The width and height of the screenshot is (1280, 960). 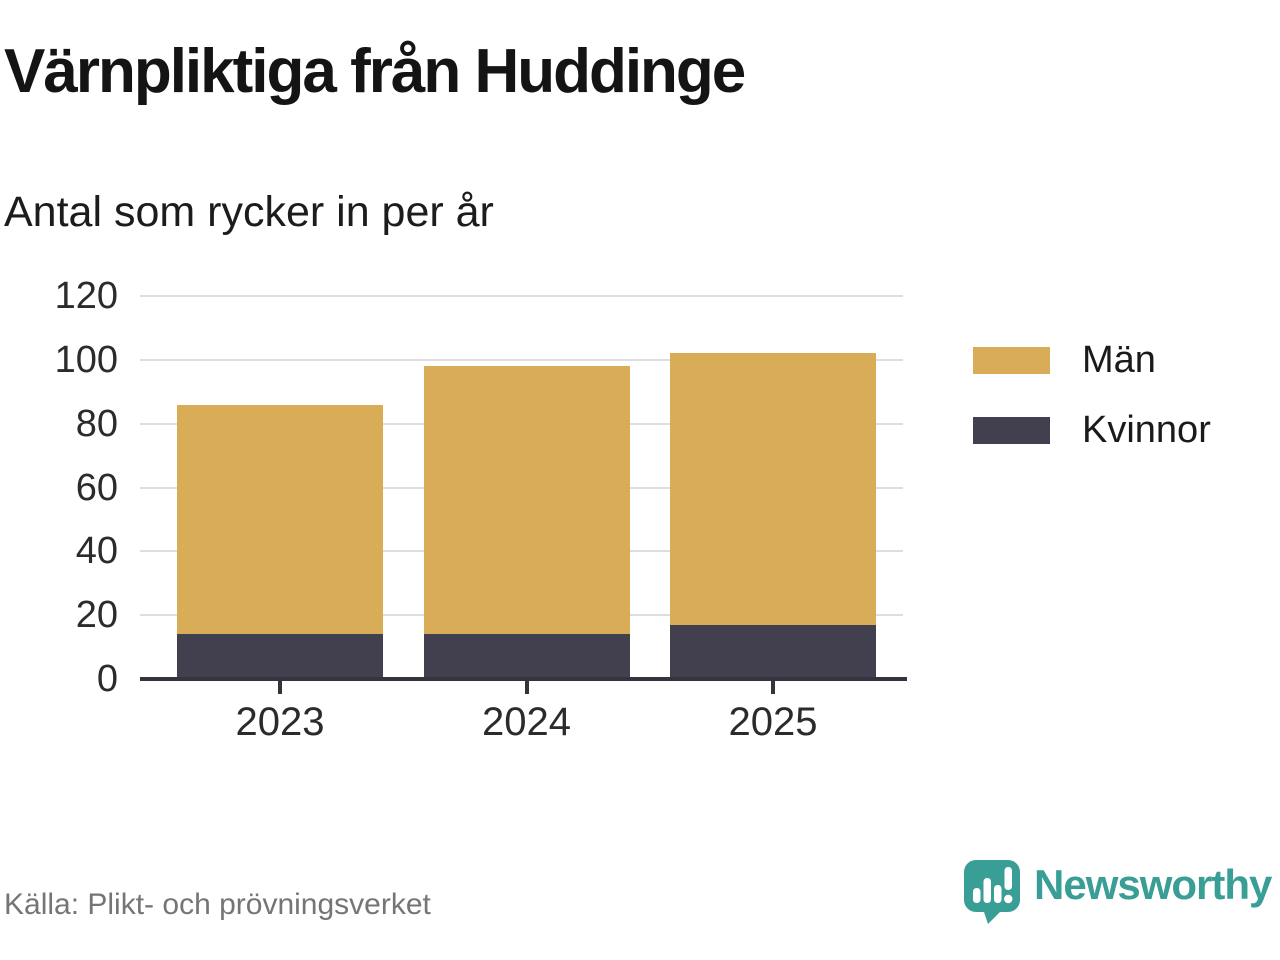 I want to click on source-note: Källa: Plikt- och prövningsverket, so click(x=217, y=904).